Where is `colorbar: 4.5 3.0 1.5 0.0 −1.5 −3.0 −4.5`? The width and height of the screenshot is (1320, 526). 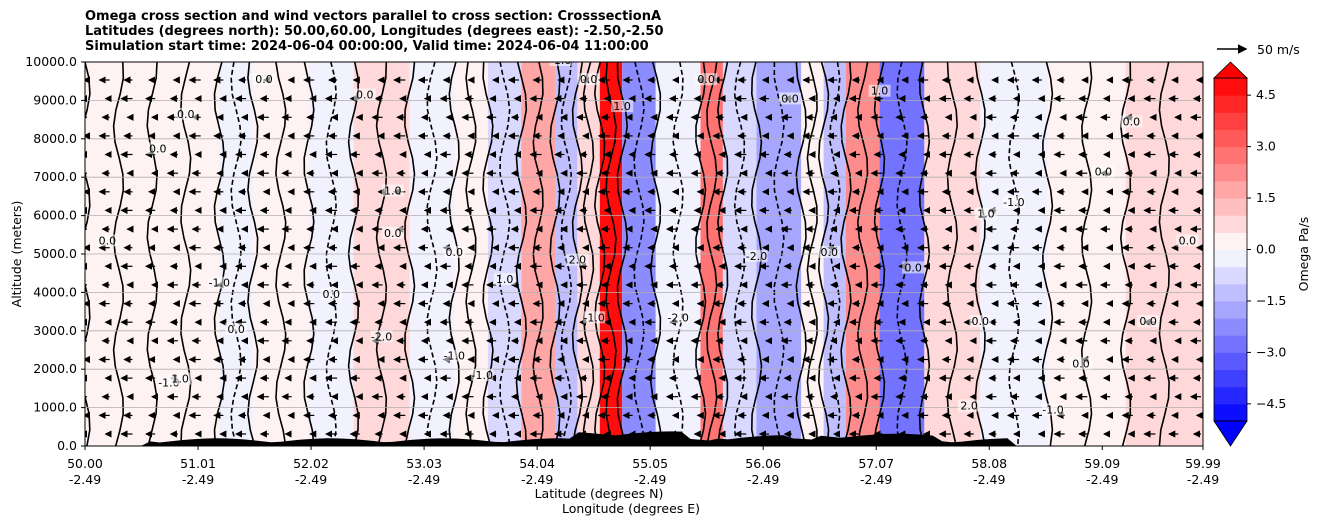 colorbar: 4.5 3.0 1.5 0.0 −1.5 −3.0 −4.5 is located at coordinates (1249, 254).